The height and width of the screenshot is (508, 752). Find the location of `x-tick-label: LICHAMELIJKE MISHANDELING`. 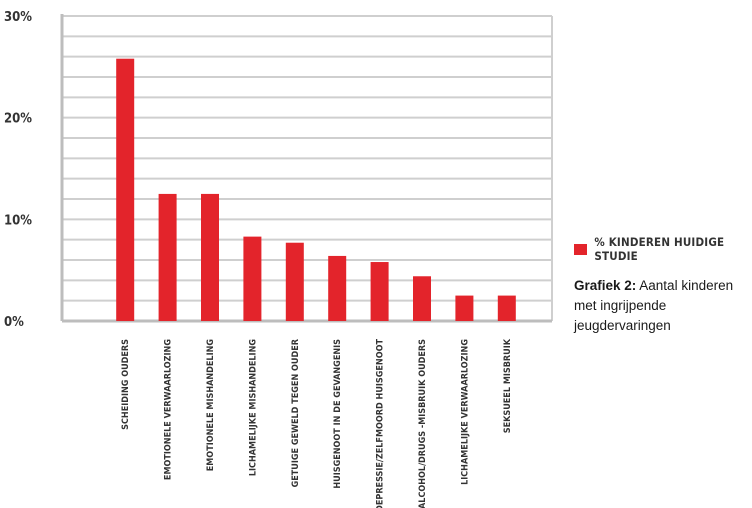

x-tick-label: LICHAMELIJKE MISHANDELING is located at coordinates (253, 407).